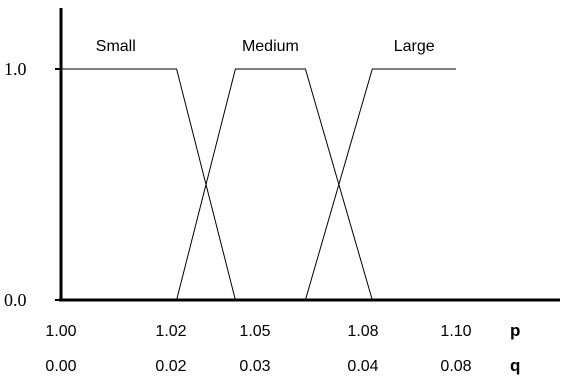 This screenshot has height=378, width=568. I want to click on series-label-large: Large, so click(414, 46).